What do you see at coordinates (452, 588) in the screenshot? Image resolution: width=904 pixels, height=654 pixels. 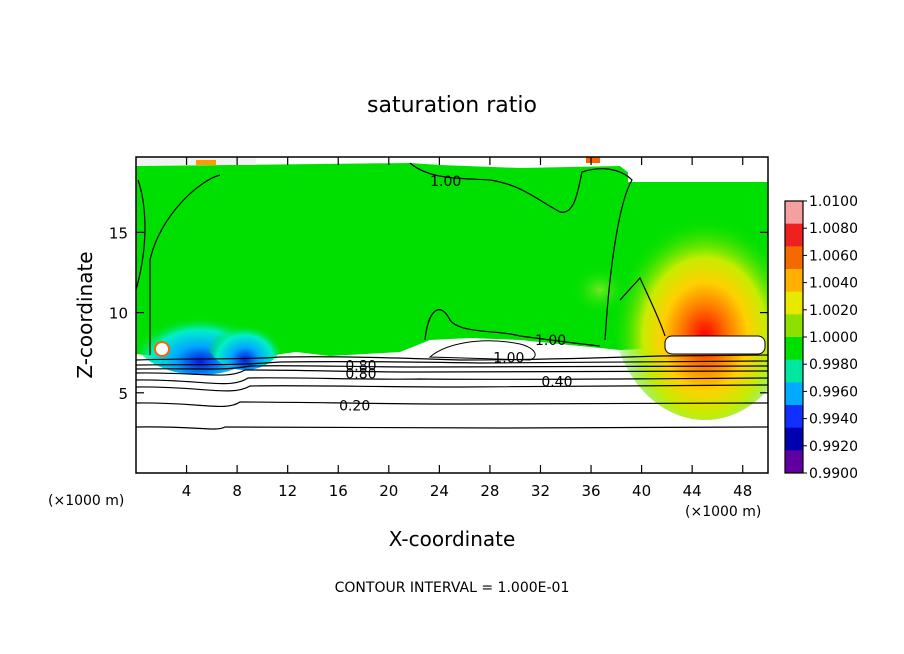 I see `contour-interval-note: CONTOUR INTERVAL = 1.000E-01` at bounding box center [452, 588].